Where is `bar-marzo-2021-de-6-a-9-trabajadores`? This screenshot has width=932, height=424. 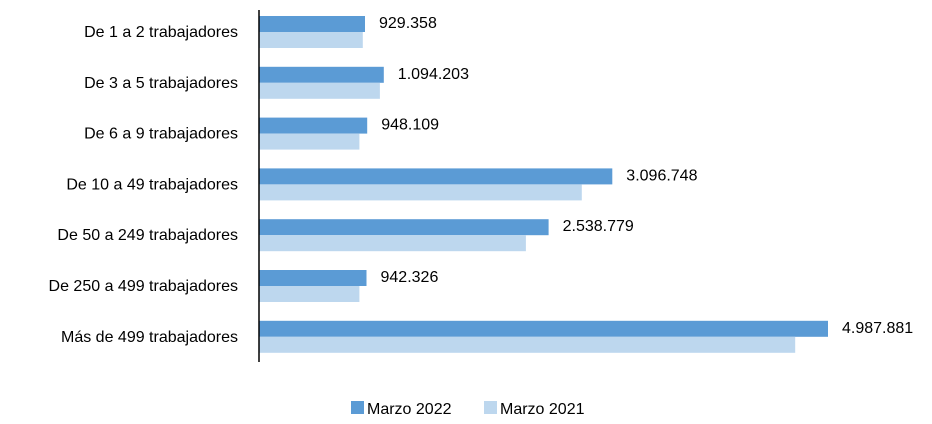
bar-marzo-2021-de-6-a-9-trabajadores is located at coordinates (309, 141).